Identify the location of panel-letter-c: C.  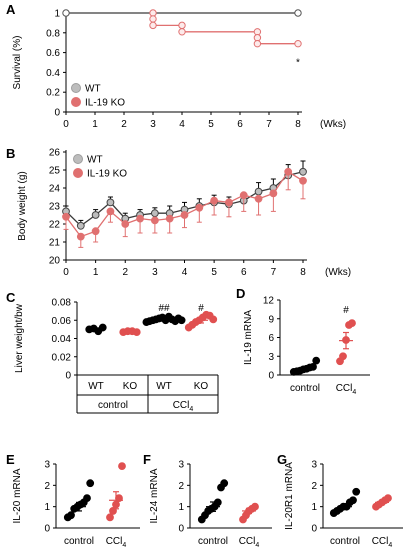
(11, 297).